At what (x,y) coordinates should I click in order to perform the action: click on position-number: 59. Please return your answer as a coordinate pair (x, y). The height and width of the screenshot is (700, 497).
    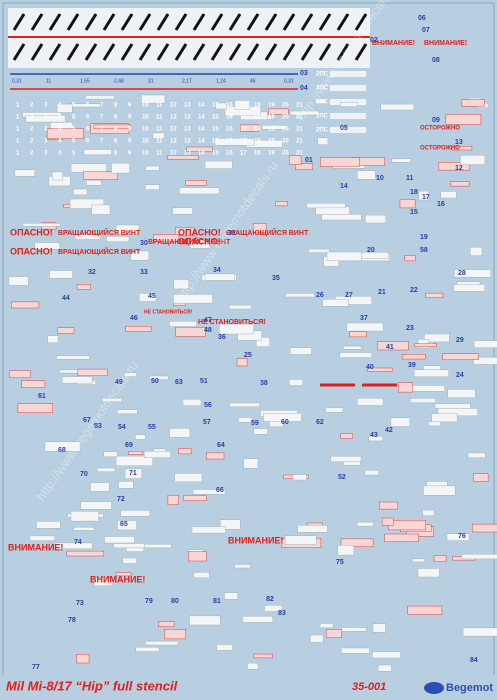
    Looking at the image, I should click on (255, 423).